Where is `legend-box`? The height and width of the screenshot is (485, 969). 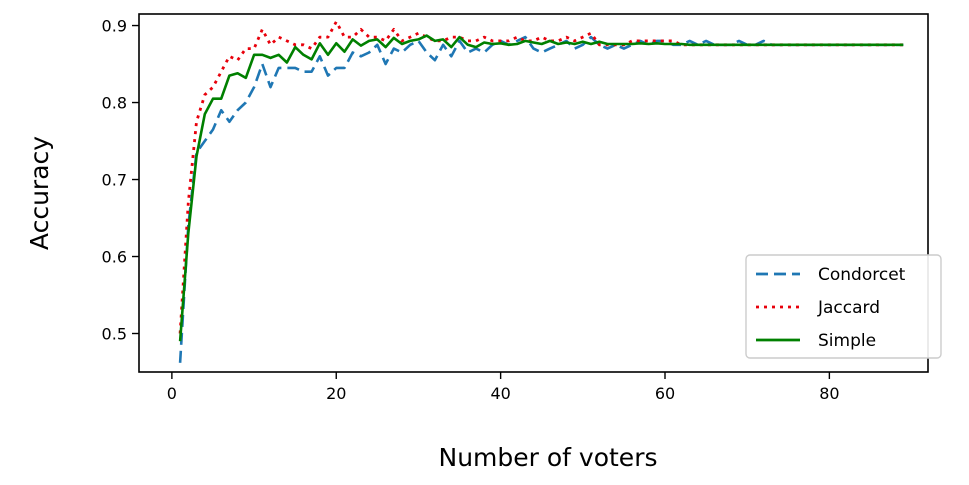 legend-box is located at coordinates (843, 306).